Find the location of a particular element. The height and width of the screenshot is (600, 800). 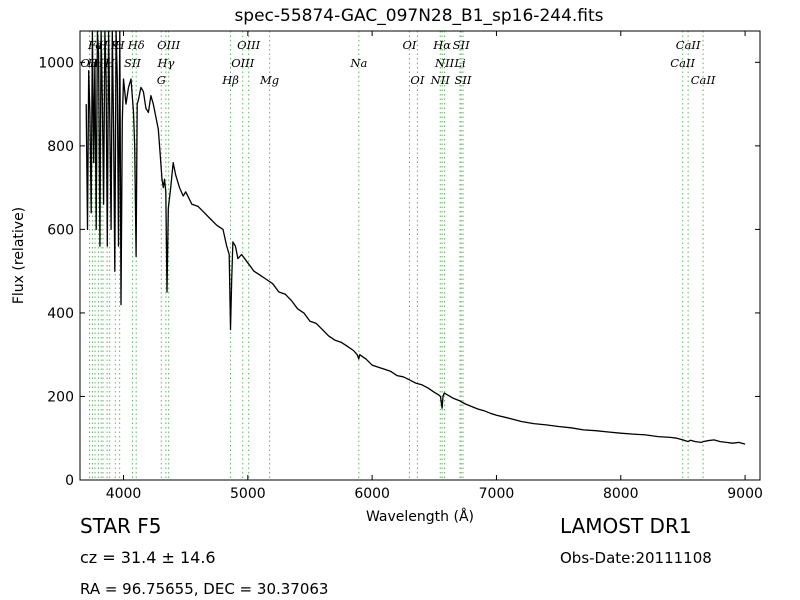

survey-name: LAMOST DR1 is located at coordinates (626, 526).